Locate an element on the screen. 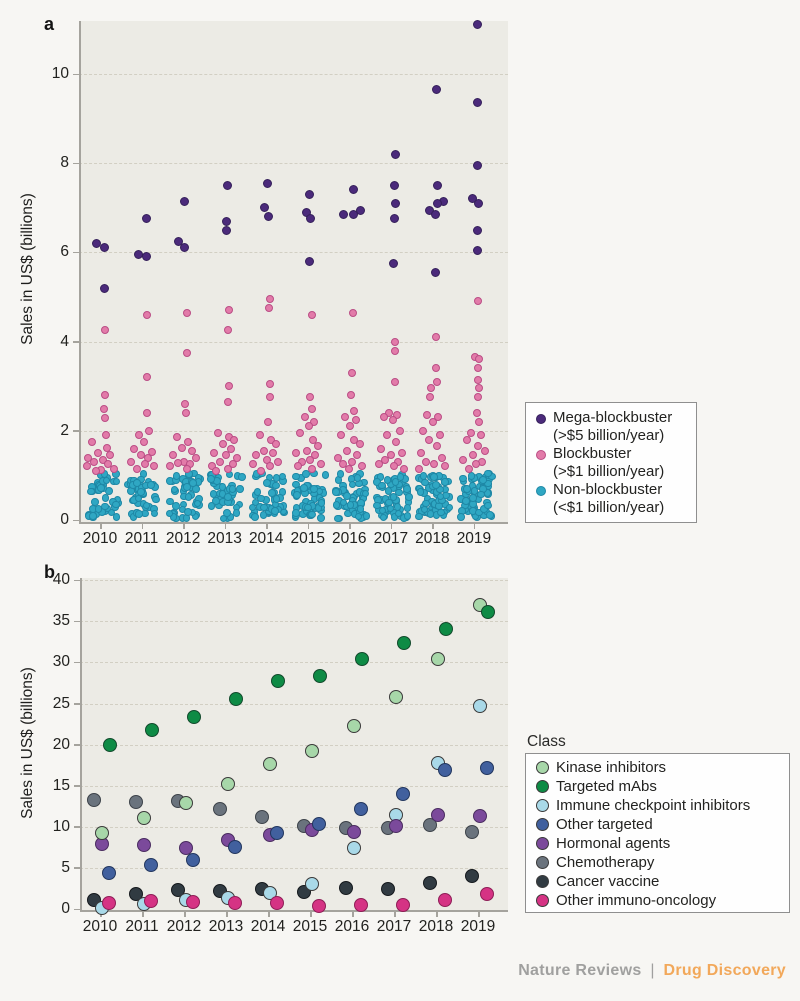 Image resolution: width=800 pixels, height=1001 pixels. footer-journal-name: Nature Reviews is located at coordinates (580, 970).